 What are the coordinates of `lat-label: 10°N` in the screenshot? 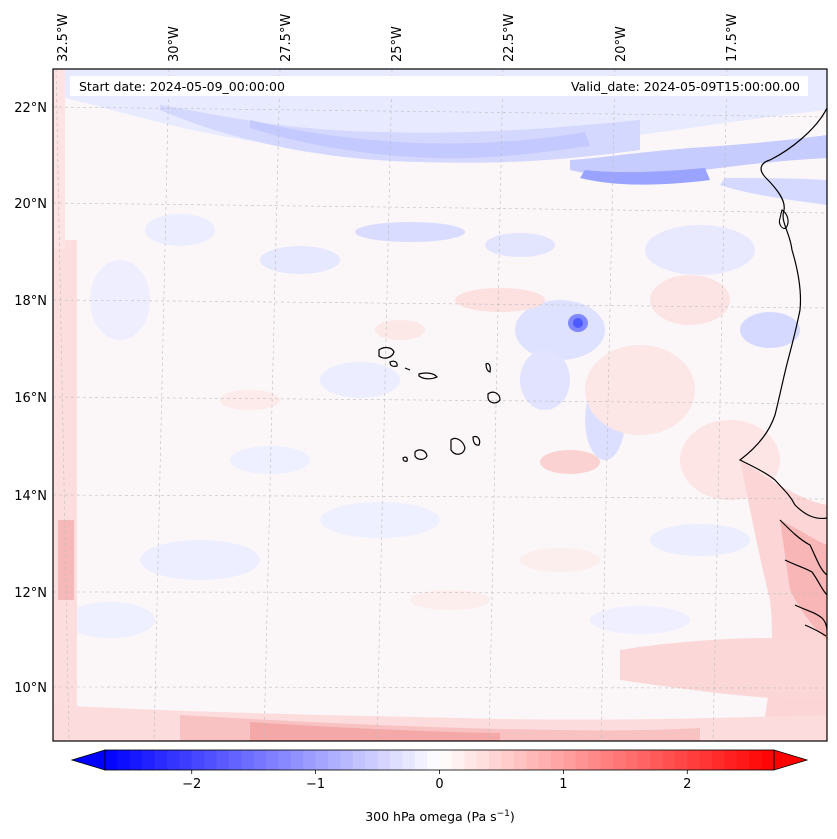 It's located at (30, 688).